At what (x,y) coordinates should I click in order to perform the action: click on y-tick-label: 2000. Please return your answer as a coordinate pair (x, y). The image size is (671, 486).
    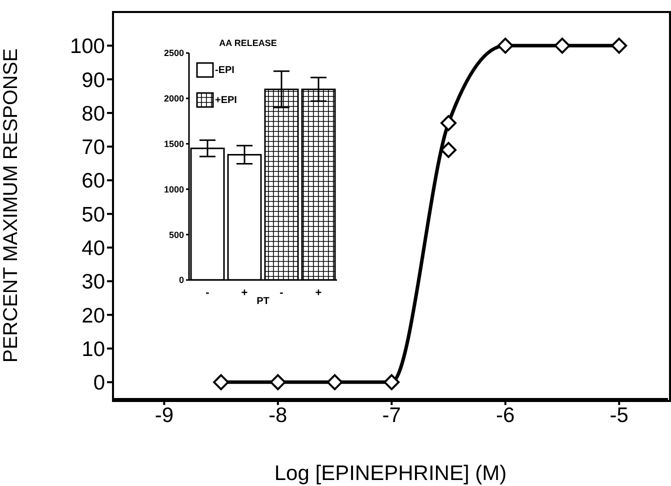
    Looking at the image, I should click on (174, 99).